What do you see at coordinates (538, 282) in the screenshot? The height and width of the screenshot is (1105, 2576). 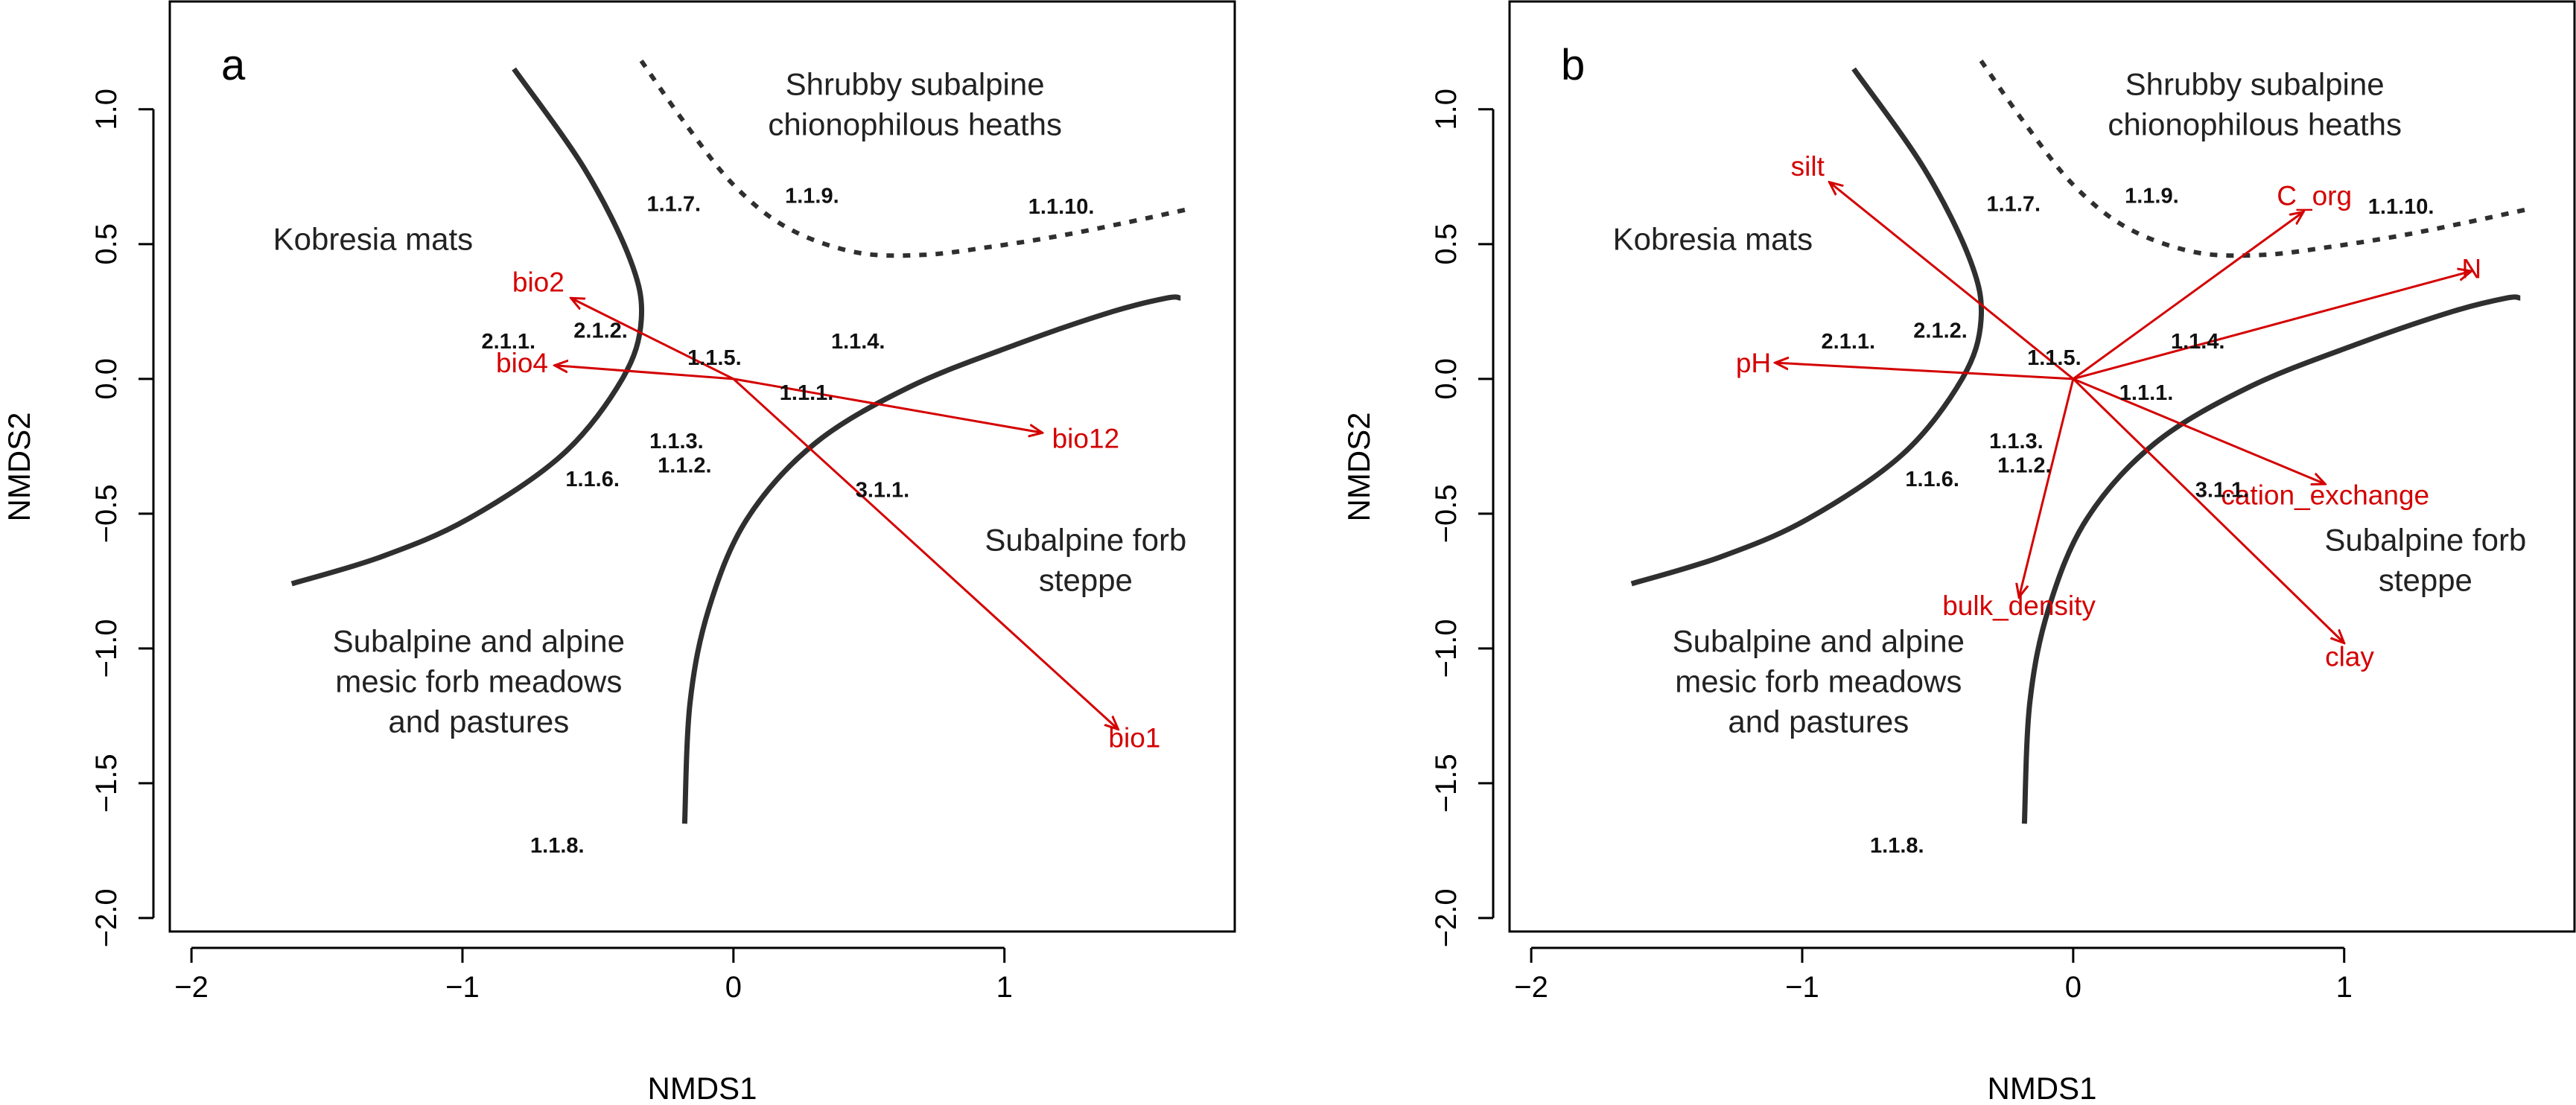 I see `vector-label: bio2` at bounding box center [538, 282].